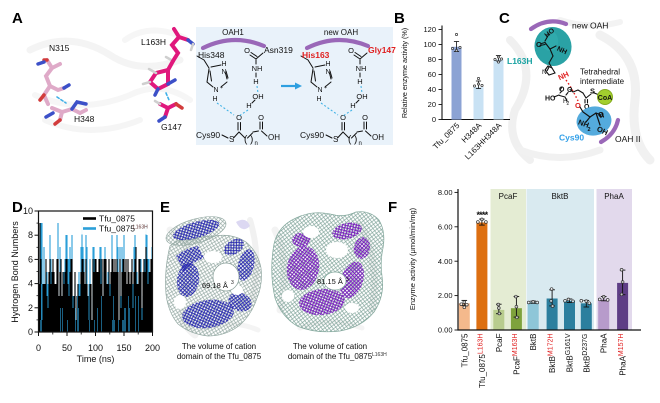 This screenshot has height=403, width=660. Describe the element at coordinates (445, 295) in the screenshot. I see `svg-text: 2.00` at that location.